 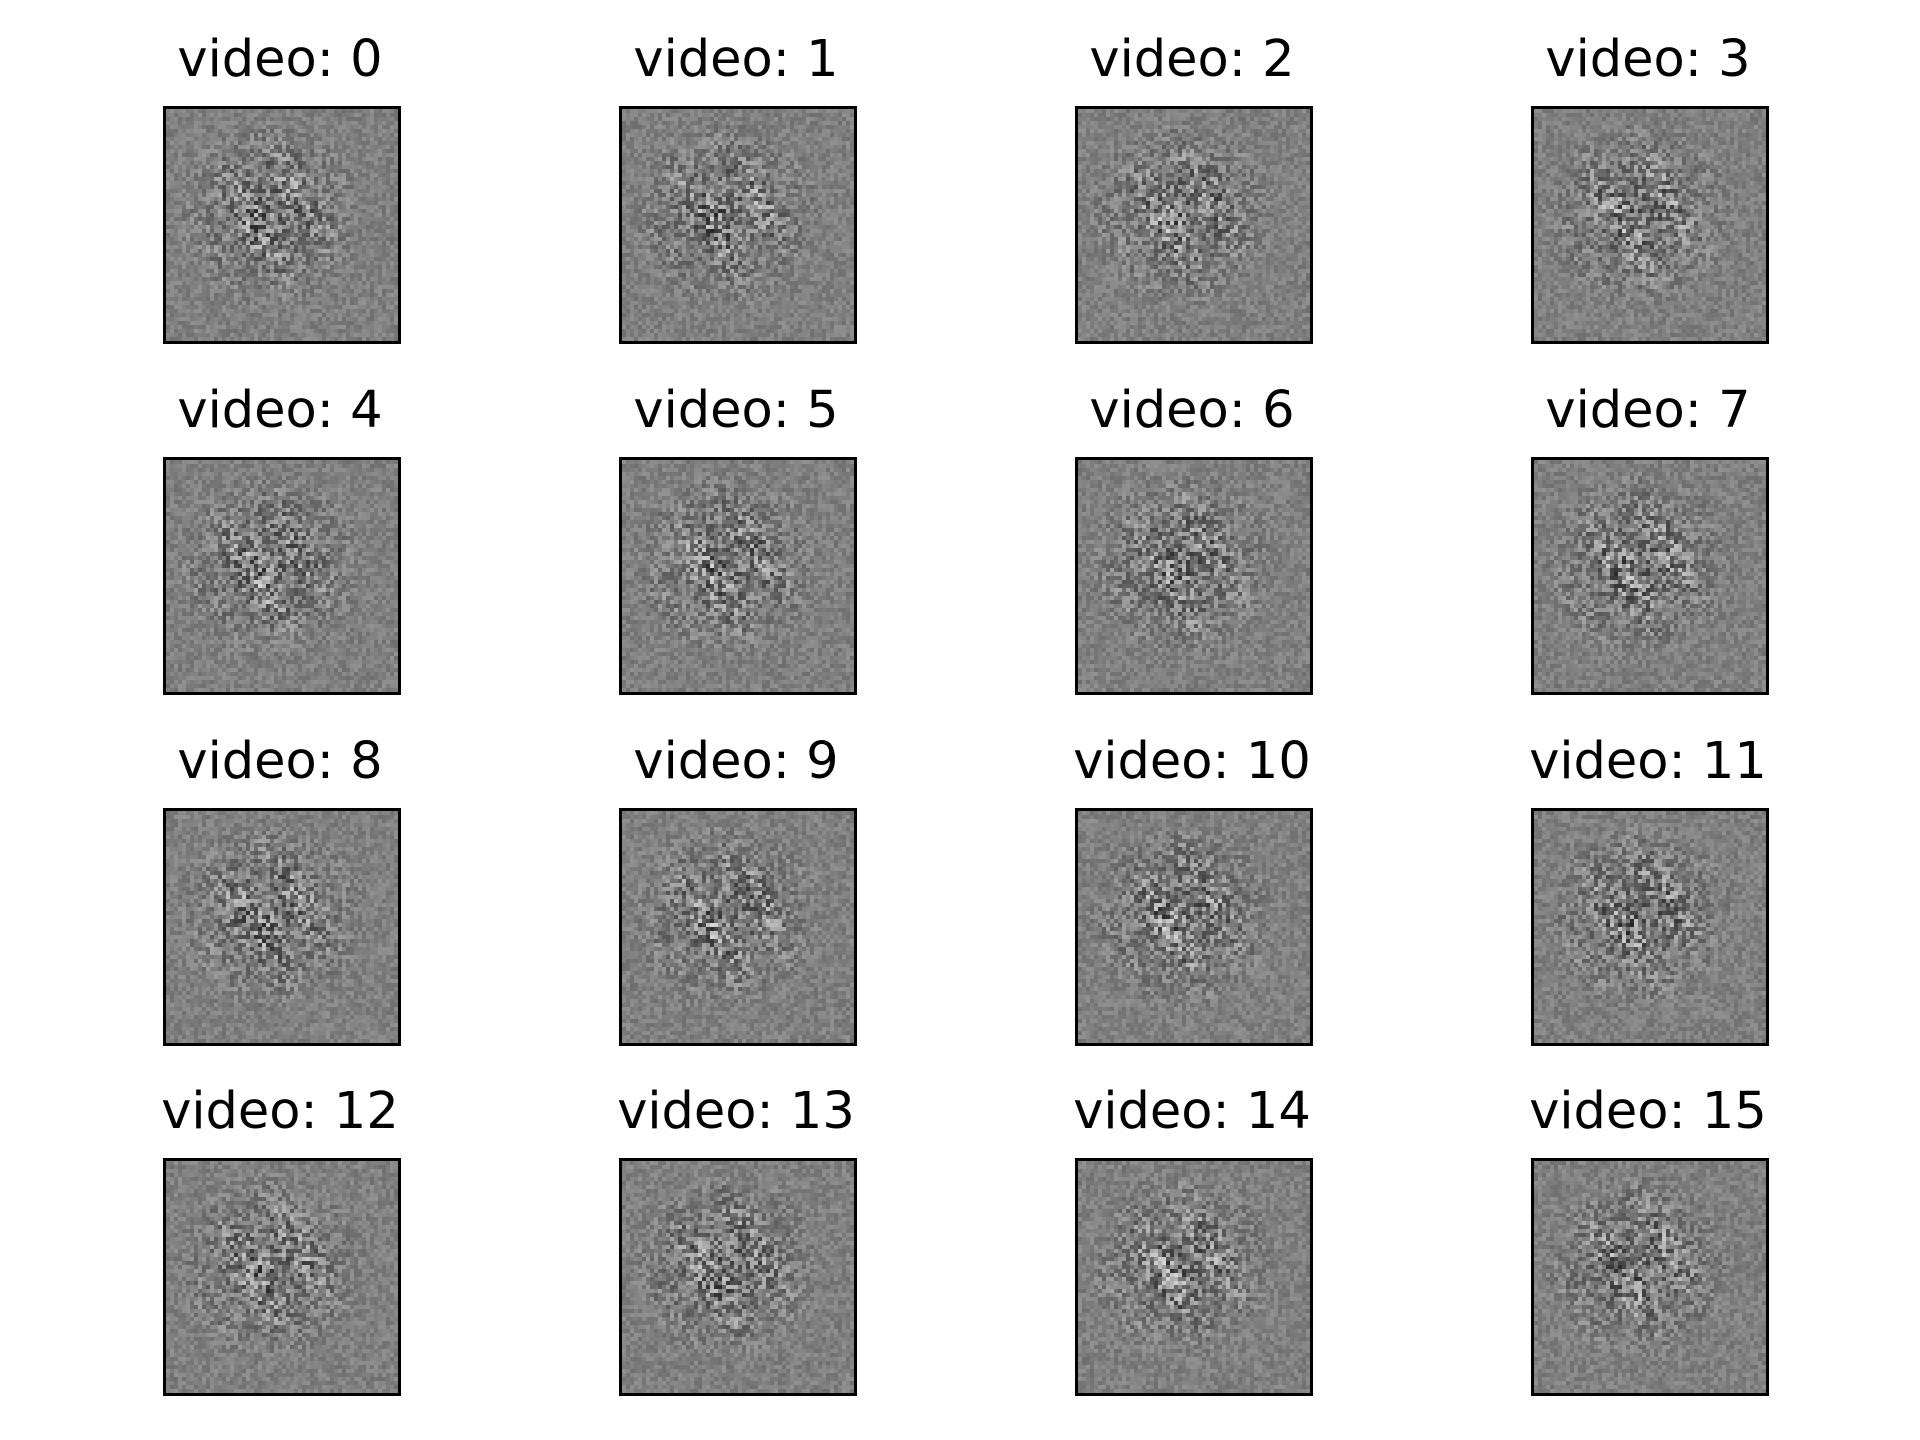 I want to click on video-panel-title: video: 1, so click(x=736, y=60).